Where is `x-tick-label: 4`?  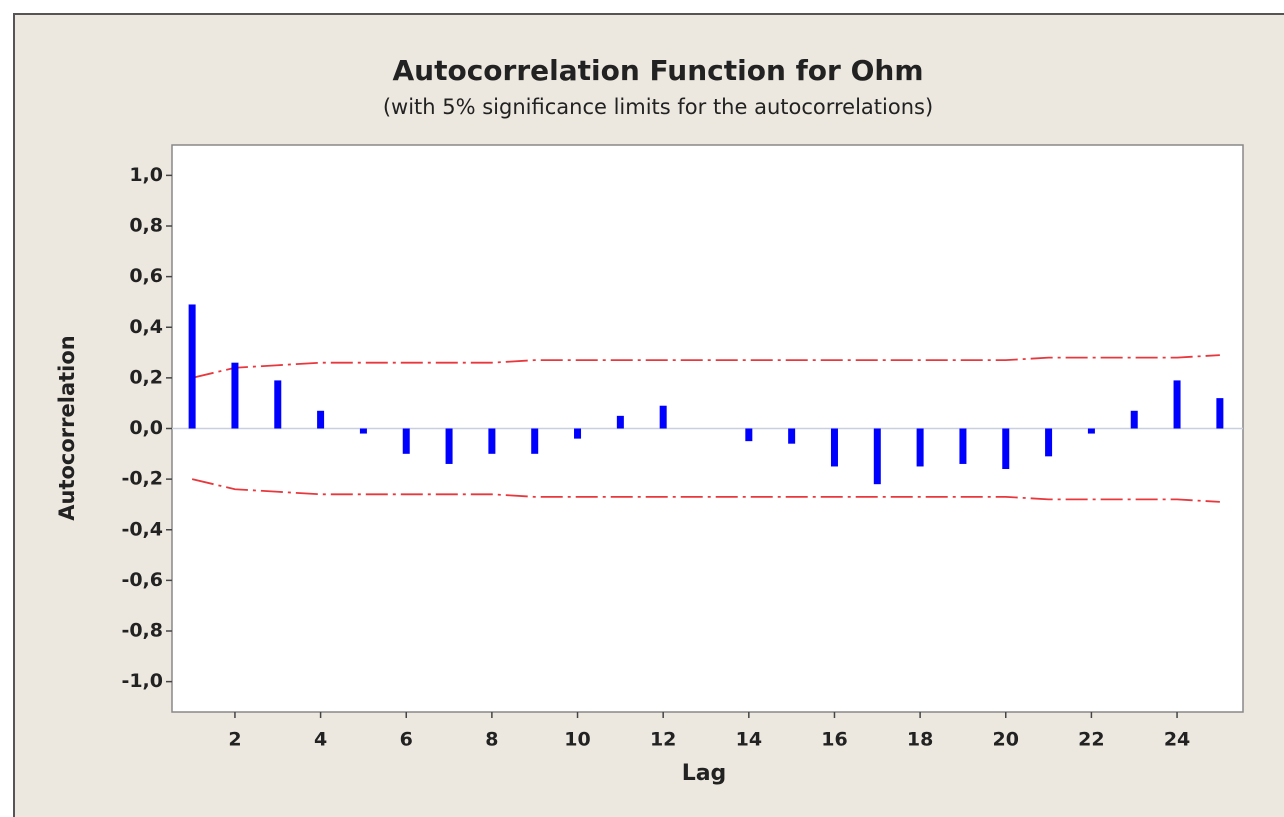 x-tick-label: 4 is located at coordinates (320, 740).